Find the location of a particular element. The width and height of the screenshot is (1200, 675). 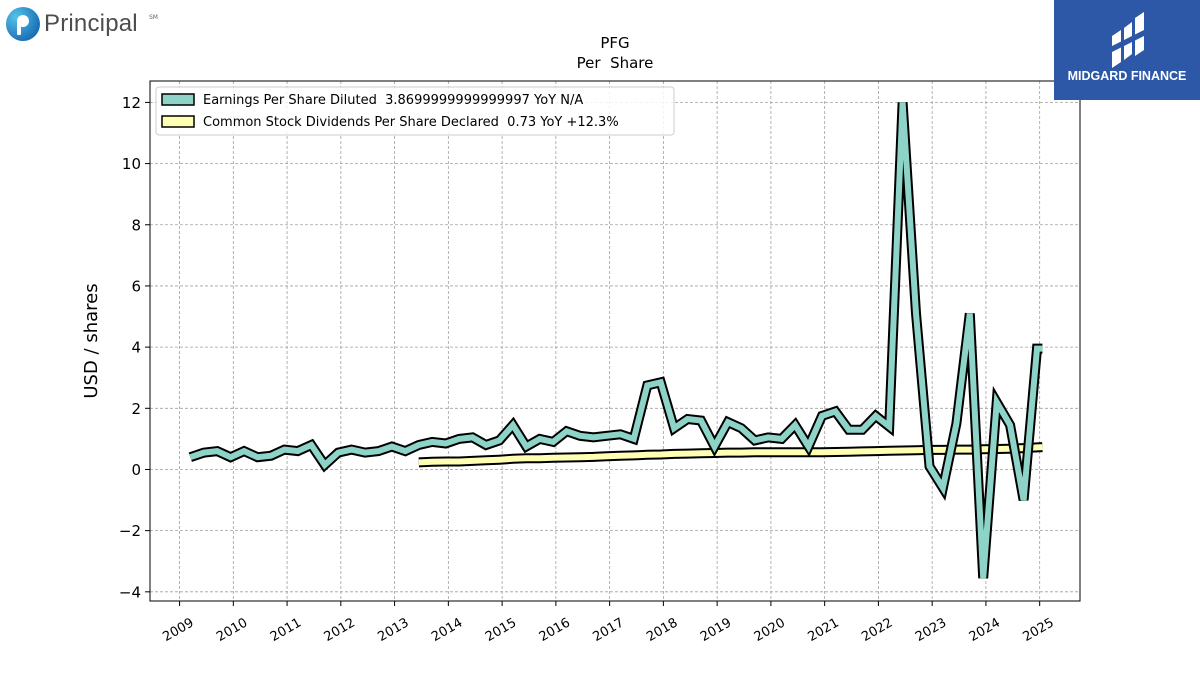

legend-box is located at coordinates (415, 111).